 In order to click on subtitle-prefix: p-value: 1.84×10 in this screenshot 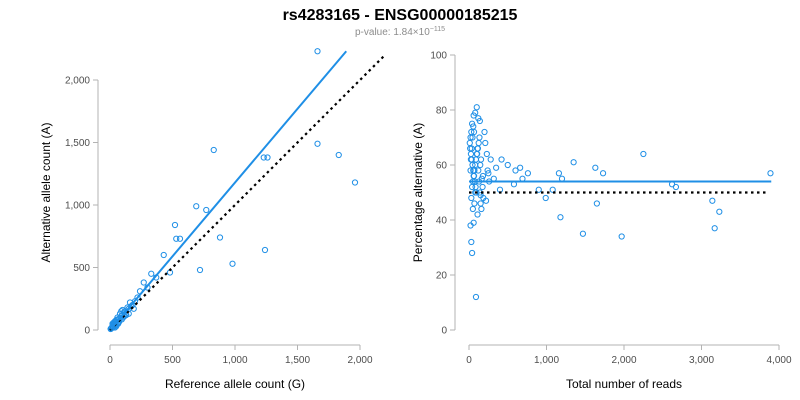, I will do `click(392, 32)`.